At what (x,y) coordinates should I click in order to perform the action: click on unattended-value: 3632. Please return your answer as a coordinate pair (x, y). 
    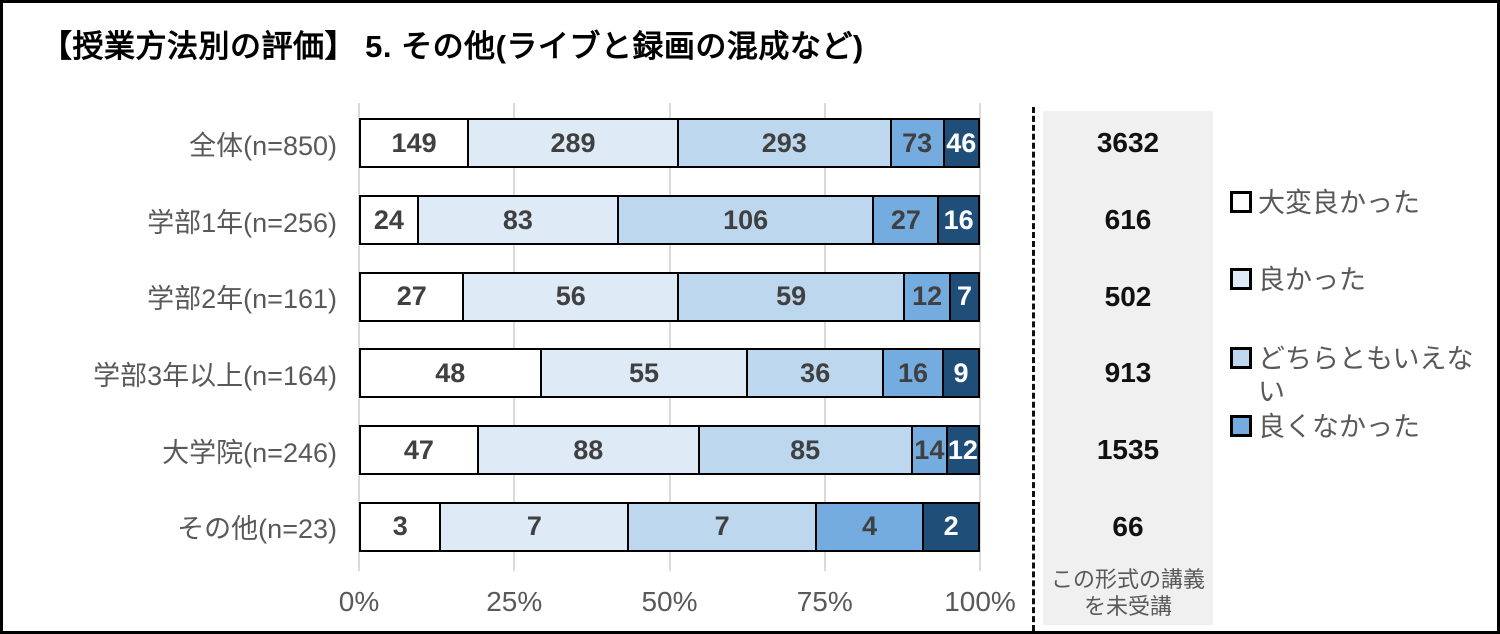
    Looking at the image, I should click on (1128, 143).